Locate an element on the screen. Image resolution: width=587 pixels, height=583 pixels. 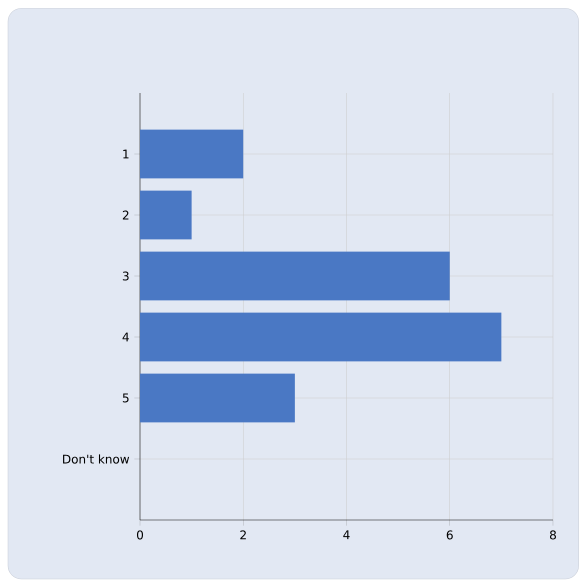
x-tick-label: 0 is located at coordinates (140, 535).